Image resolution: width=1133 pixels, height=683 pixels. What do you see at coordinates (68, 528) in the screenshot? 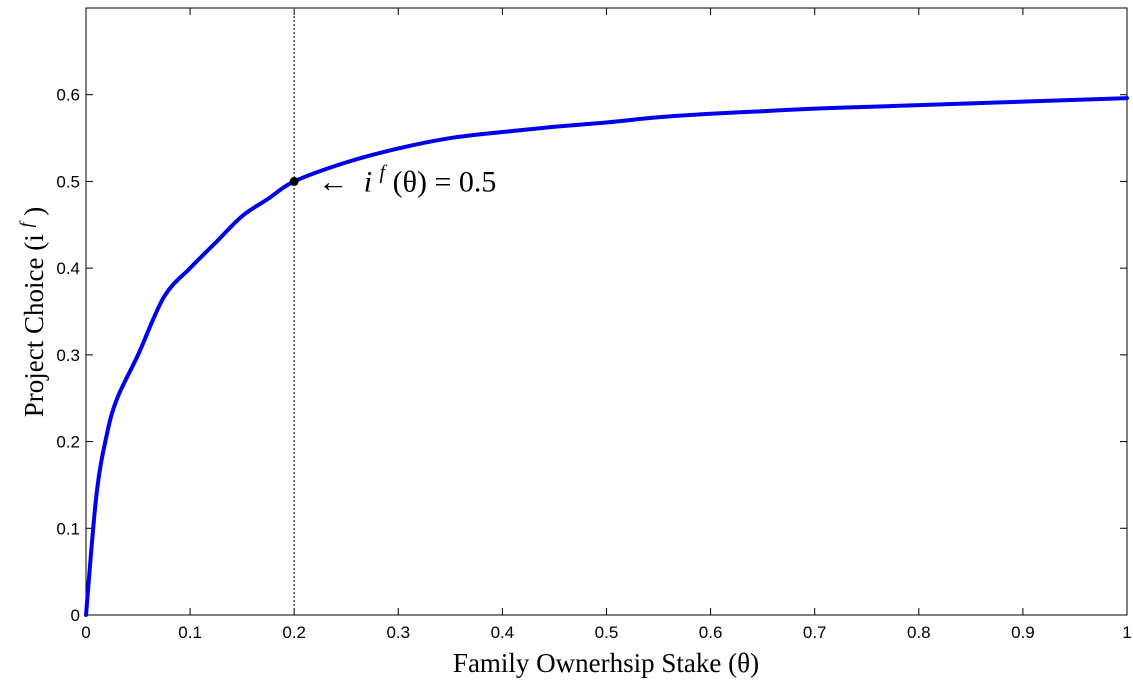
I see `y-tick-label: 0.1` at bounding box center [68, 528].